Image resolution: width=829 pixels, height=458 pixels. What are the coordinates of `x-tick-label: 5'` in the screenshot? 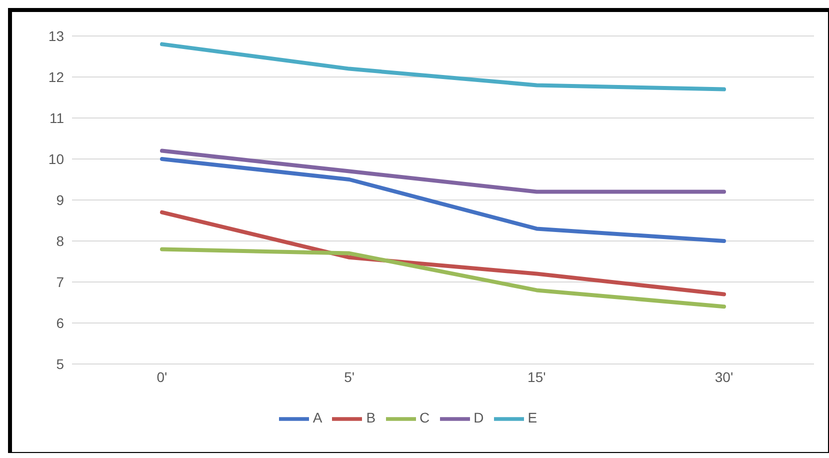 It's located at (349, 376).